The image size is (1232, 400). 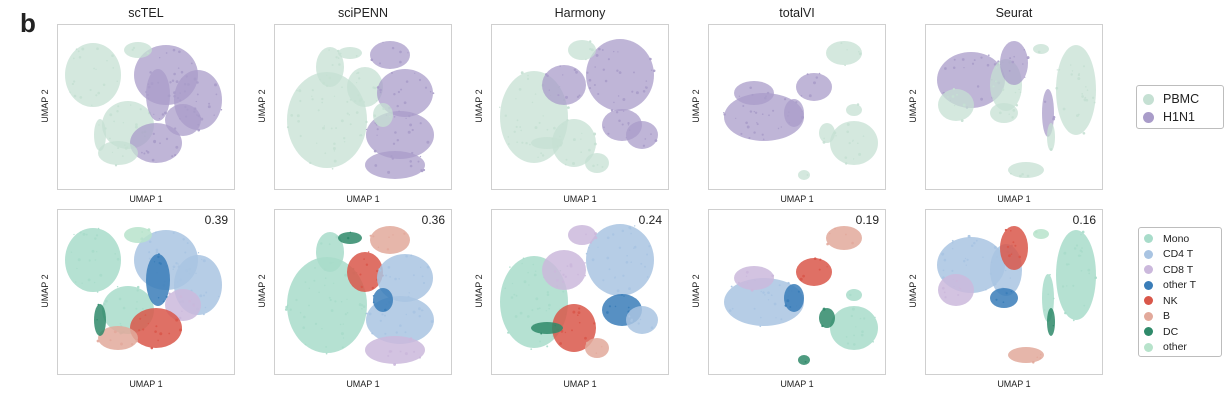 I want to click on cluster-cd4-t, so click(x=619, y=260).